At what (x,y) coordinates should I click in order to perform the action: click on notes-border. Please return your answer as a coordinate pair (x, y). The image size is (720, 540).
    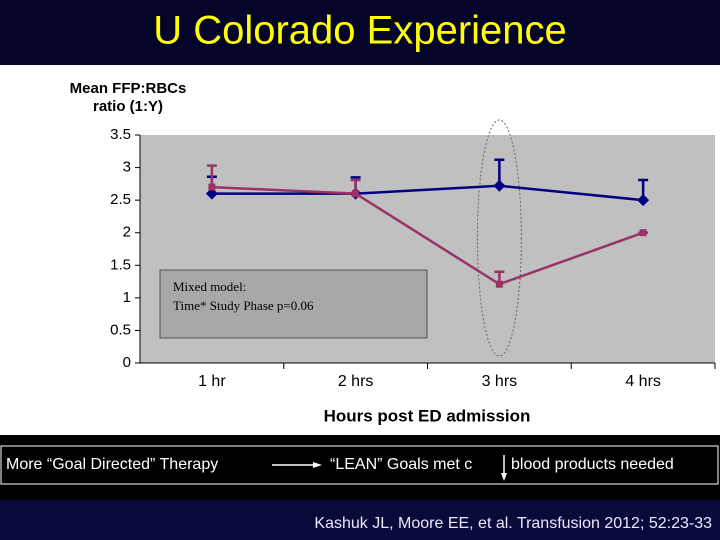
    Looking at the image, I should click on (359, 465).